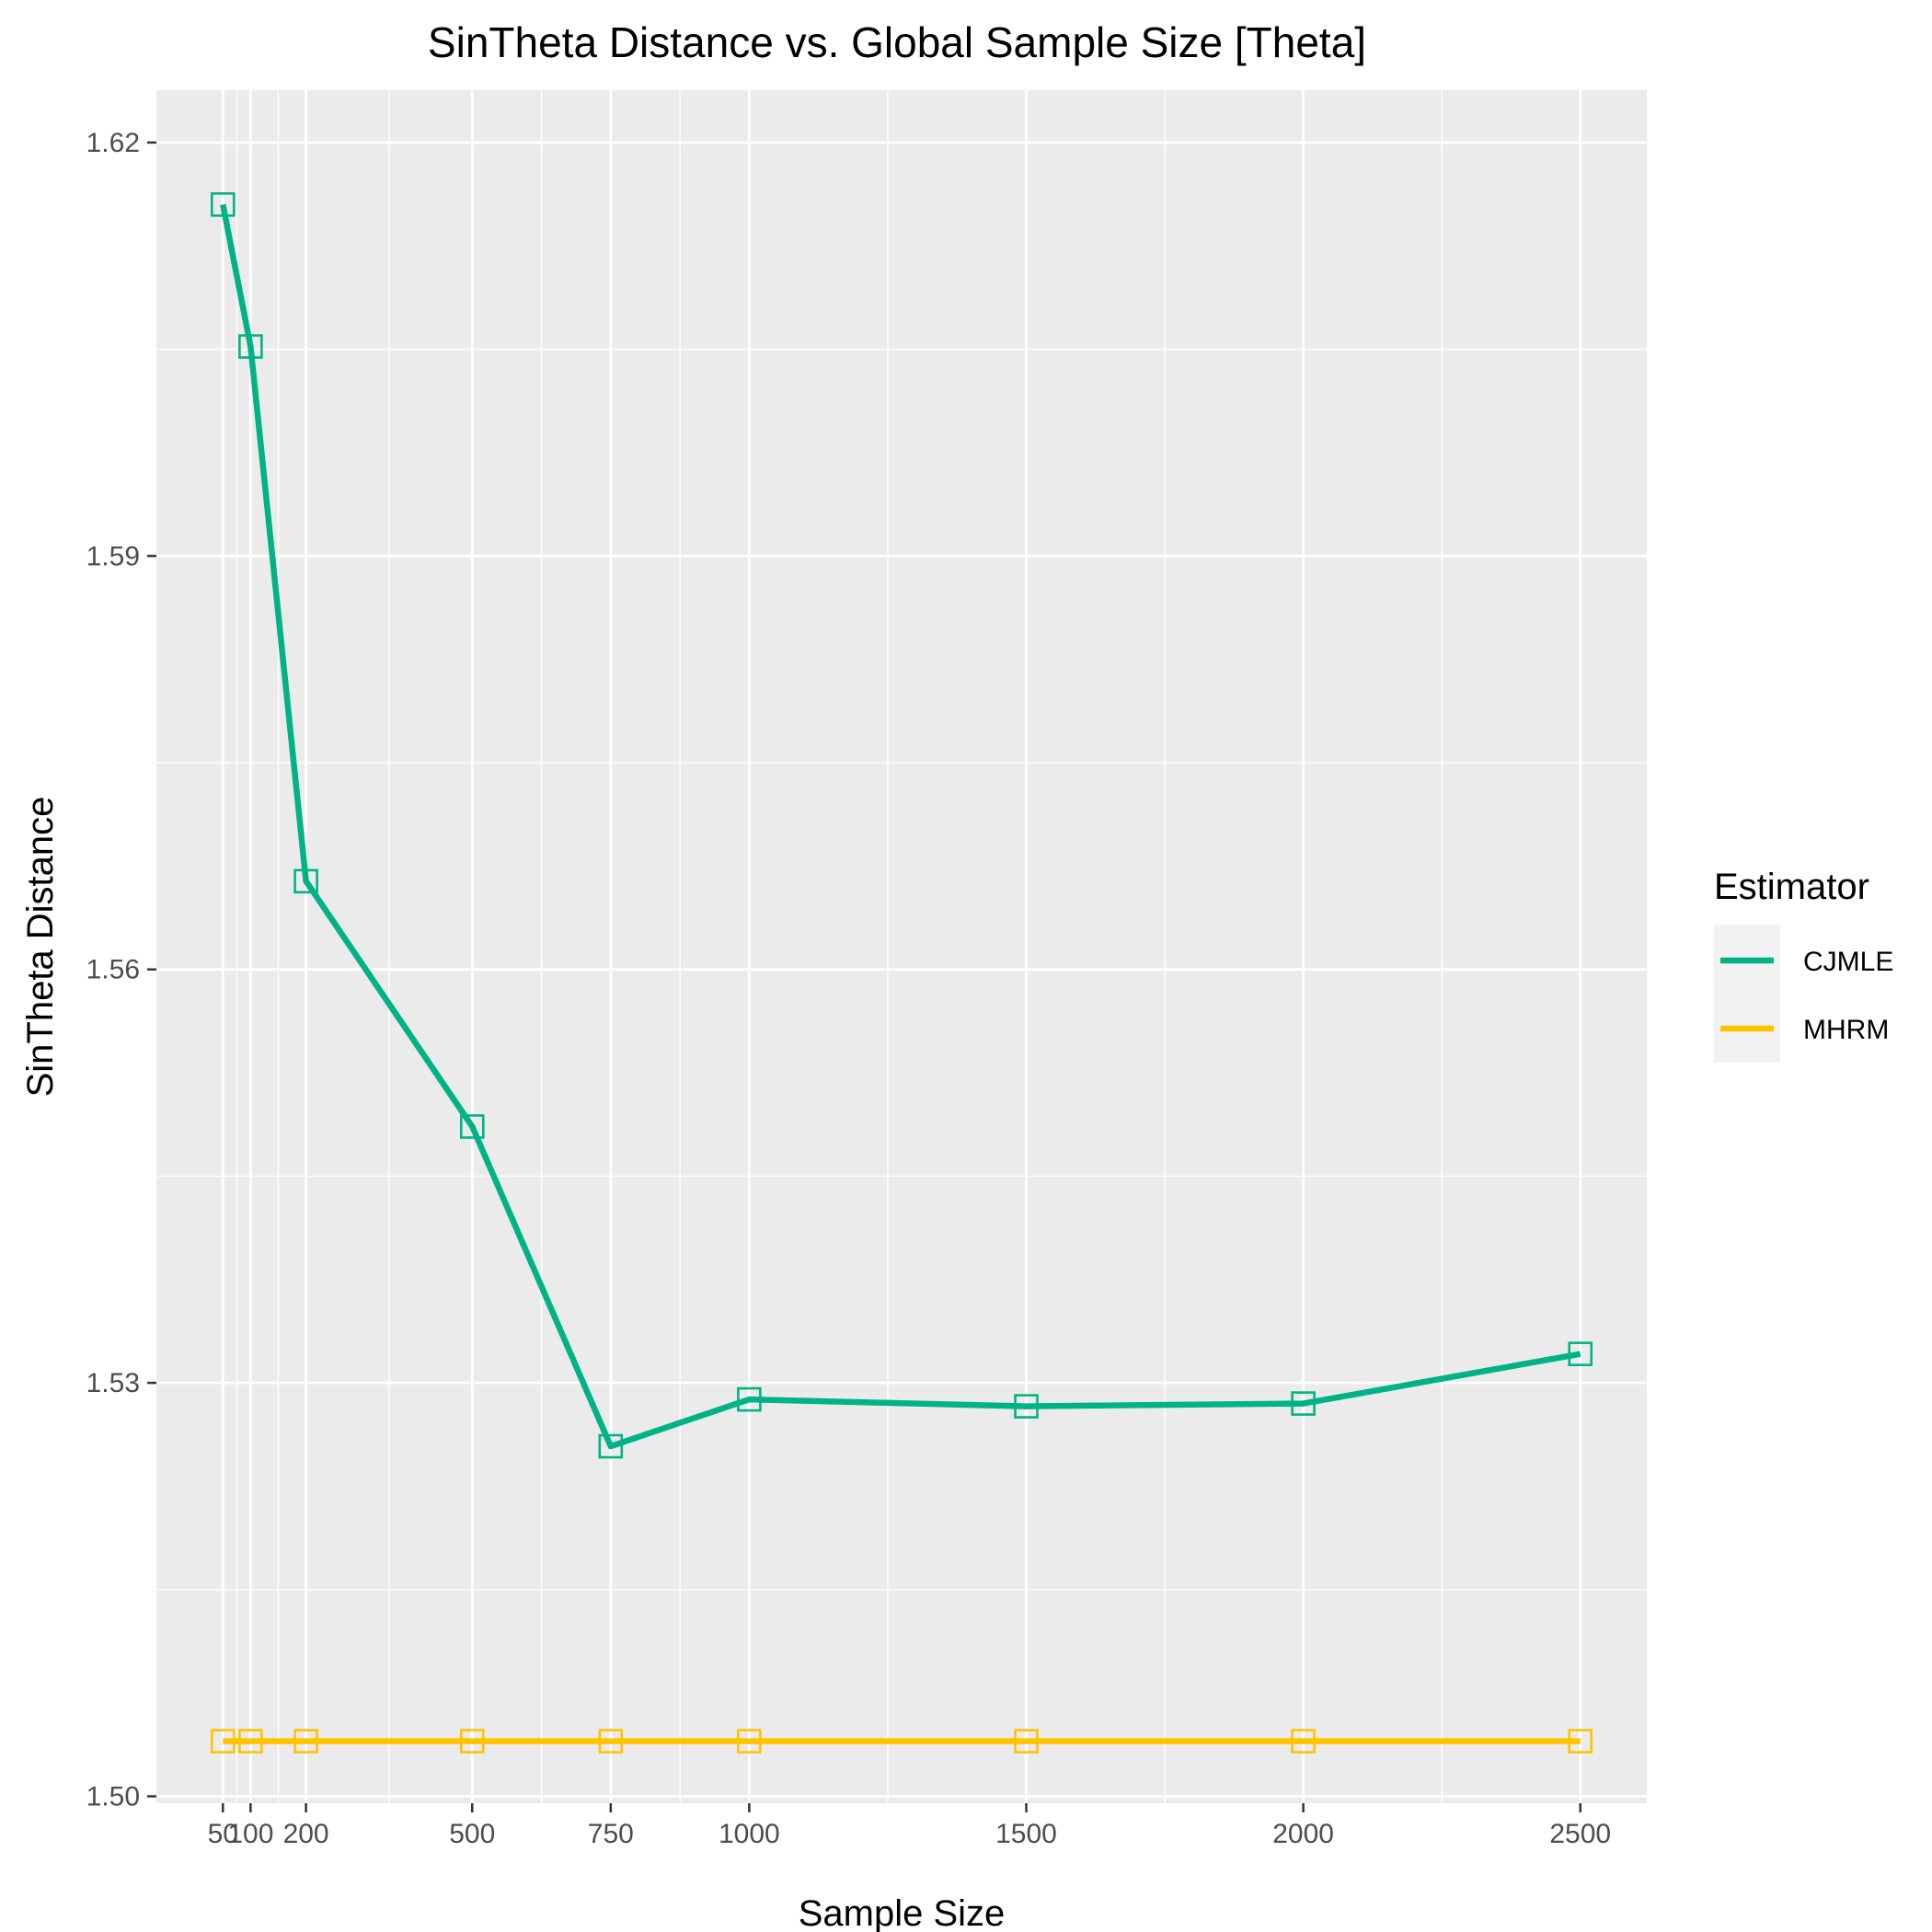  Describe the element at coordinates (223, 1834) in the screenshot. I see `x-tick-label: 50` at that location.